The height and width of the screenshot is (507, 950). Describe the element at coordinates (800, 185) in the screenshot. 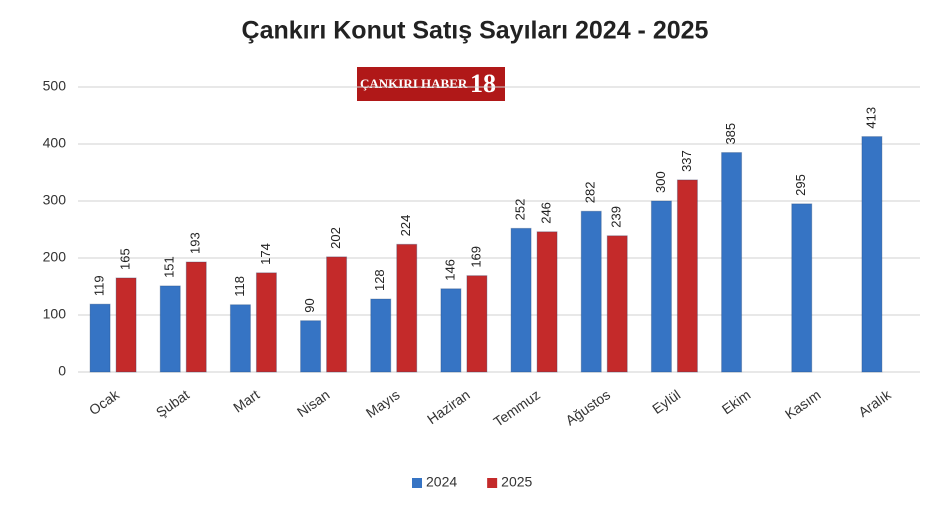

I see `value-label: 295` at that location.